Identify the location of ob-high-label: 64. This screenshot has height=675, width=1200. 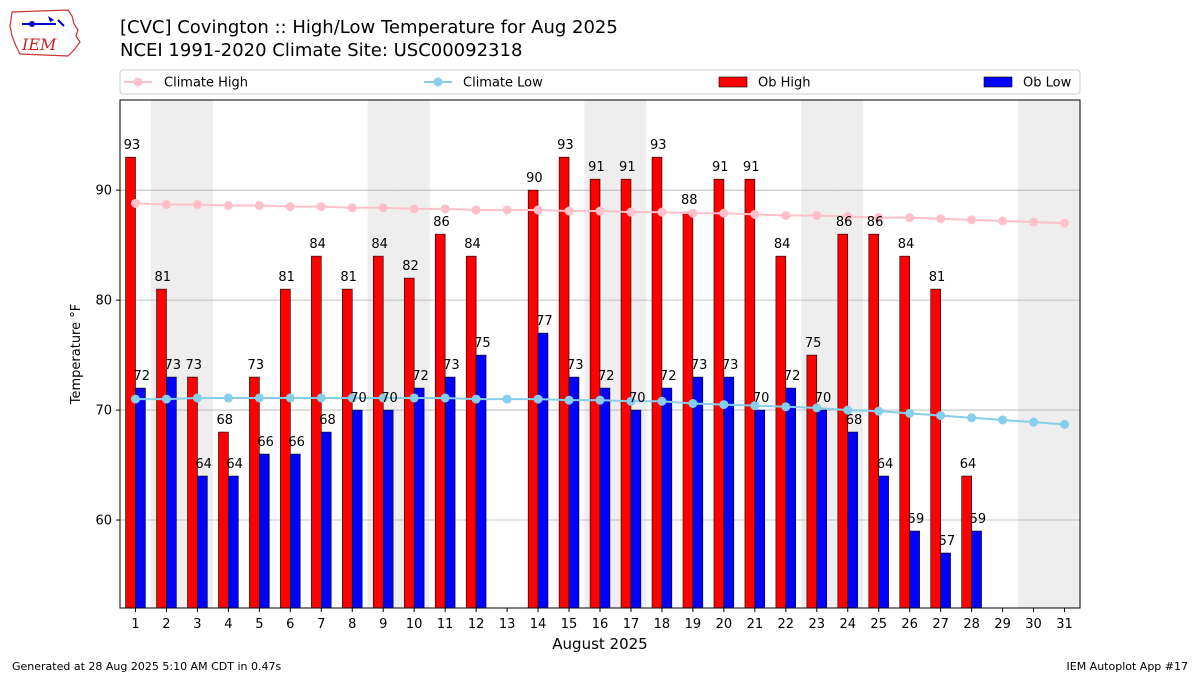
(968, 464).